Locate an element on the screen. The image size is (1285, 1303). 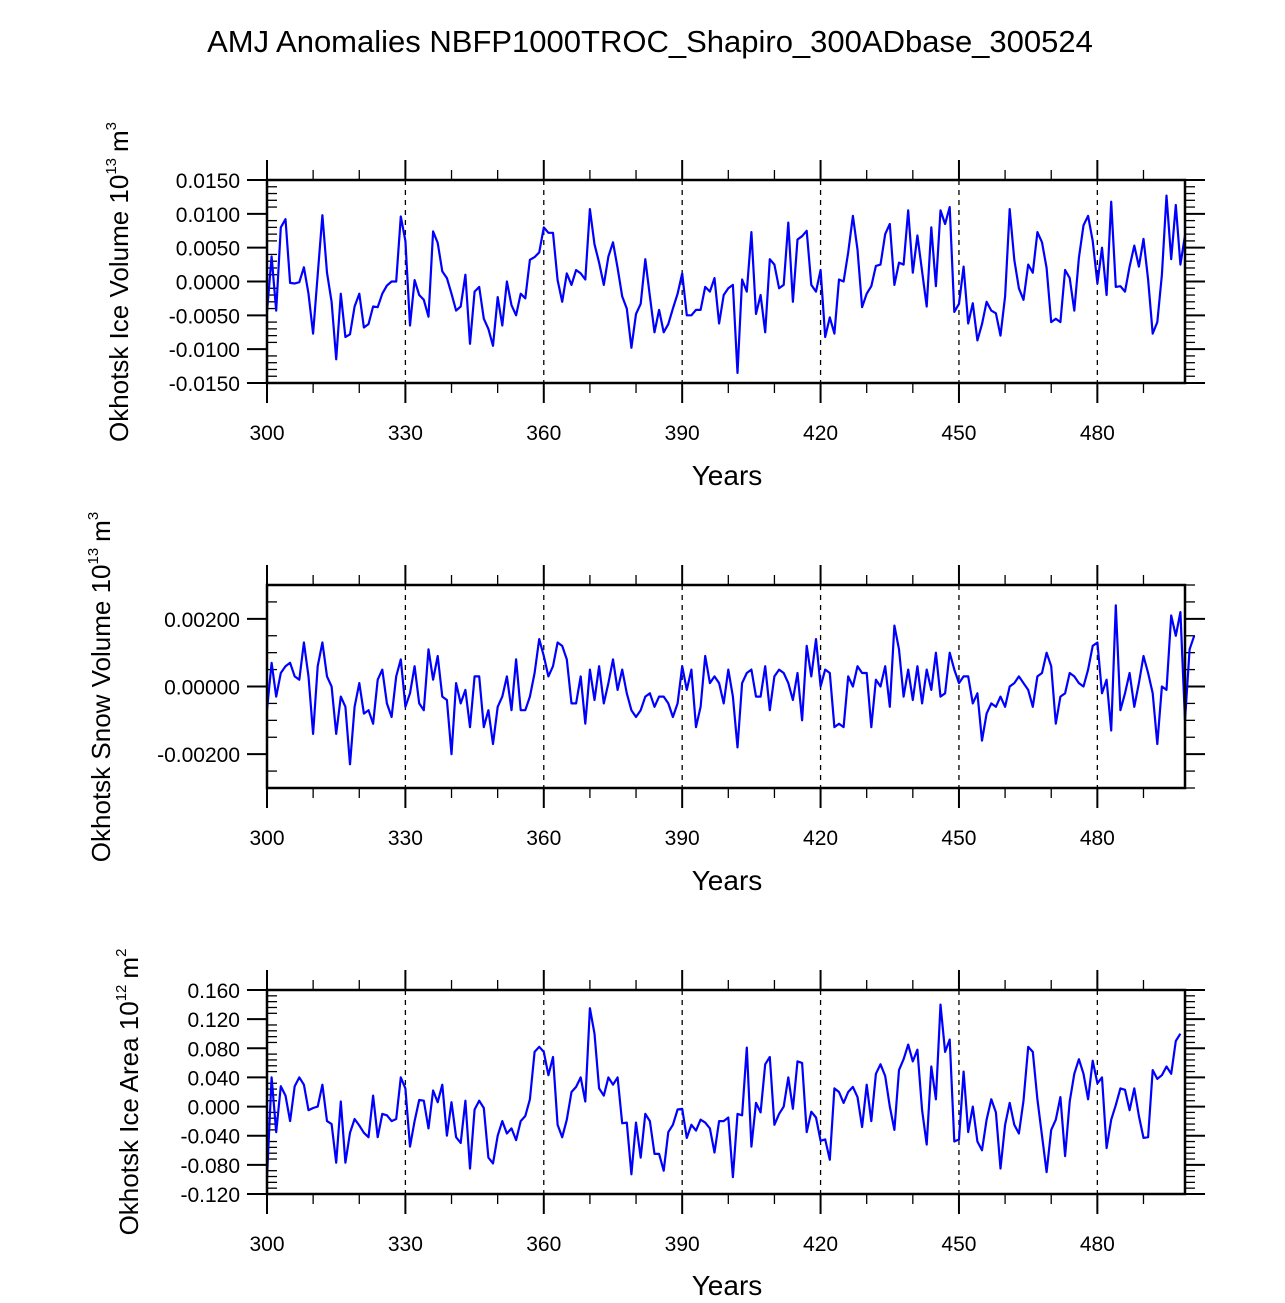
data-series is located at coordinates (723, 1091).